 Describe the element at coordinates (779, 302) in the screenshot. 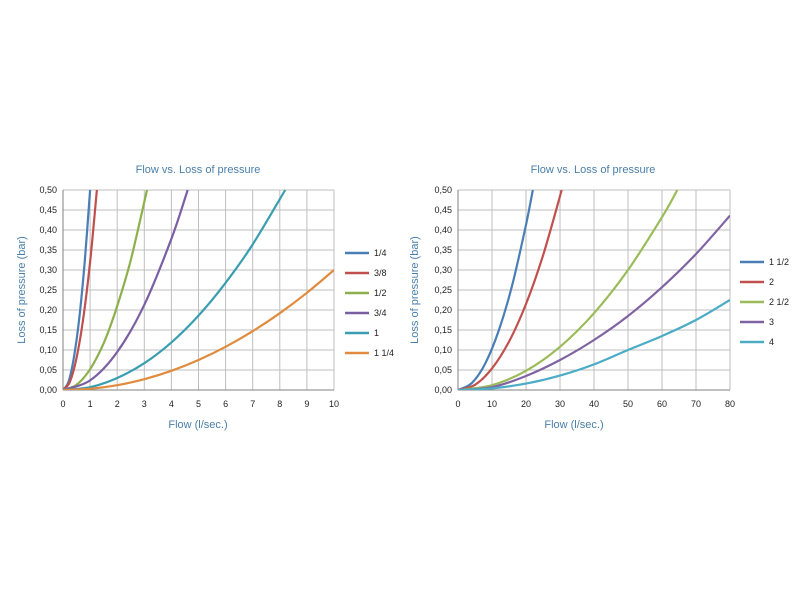

I see `legend-label: 2 1/2` at that location.